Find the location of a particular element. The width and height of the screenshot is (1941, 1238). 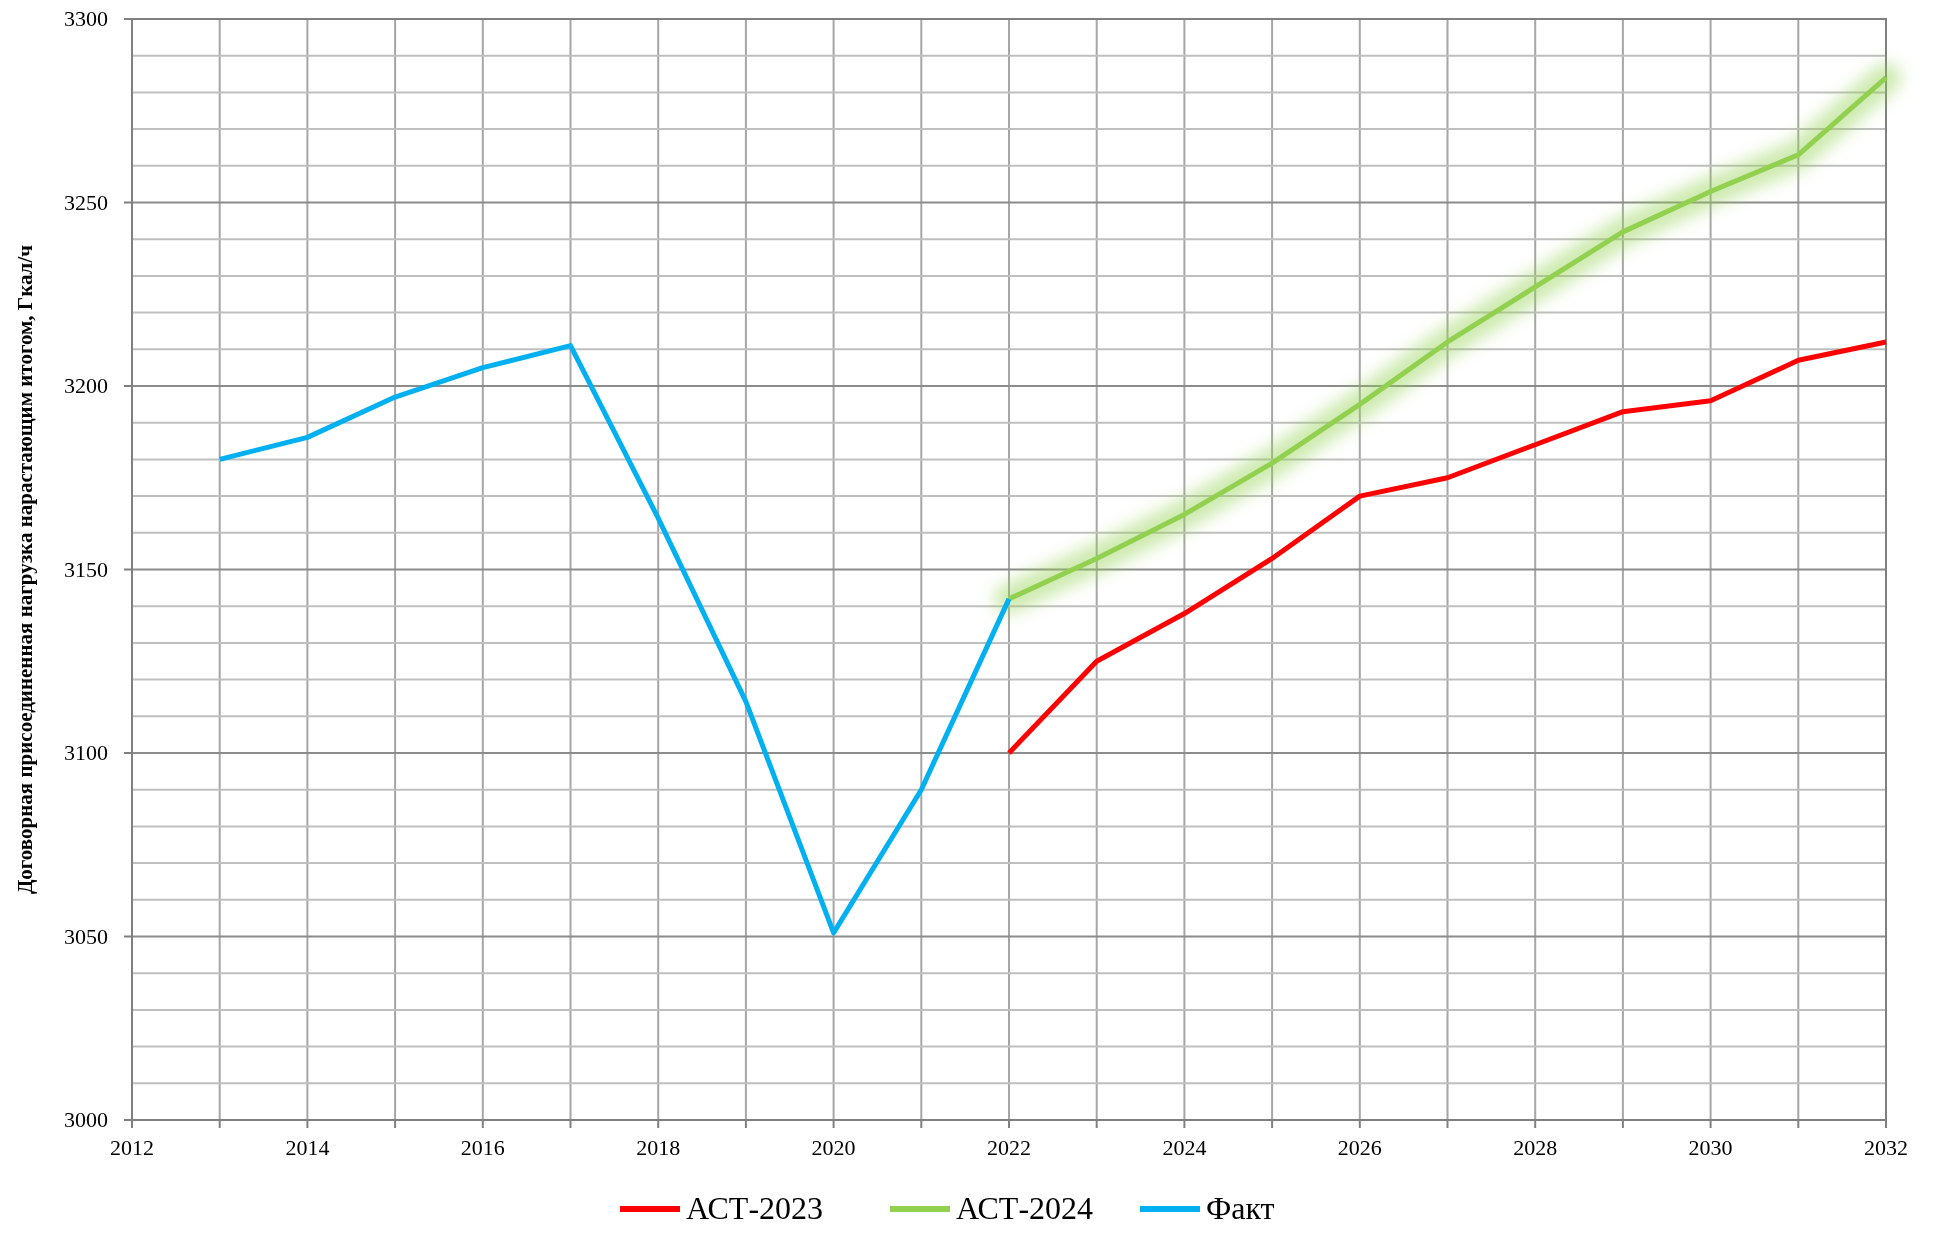

x-tick-label: 2024 is located at coordinates (1184, 1147).